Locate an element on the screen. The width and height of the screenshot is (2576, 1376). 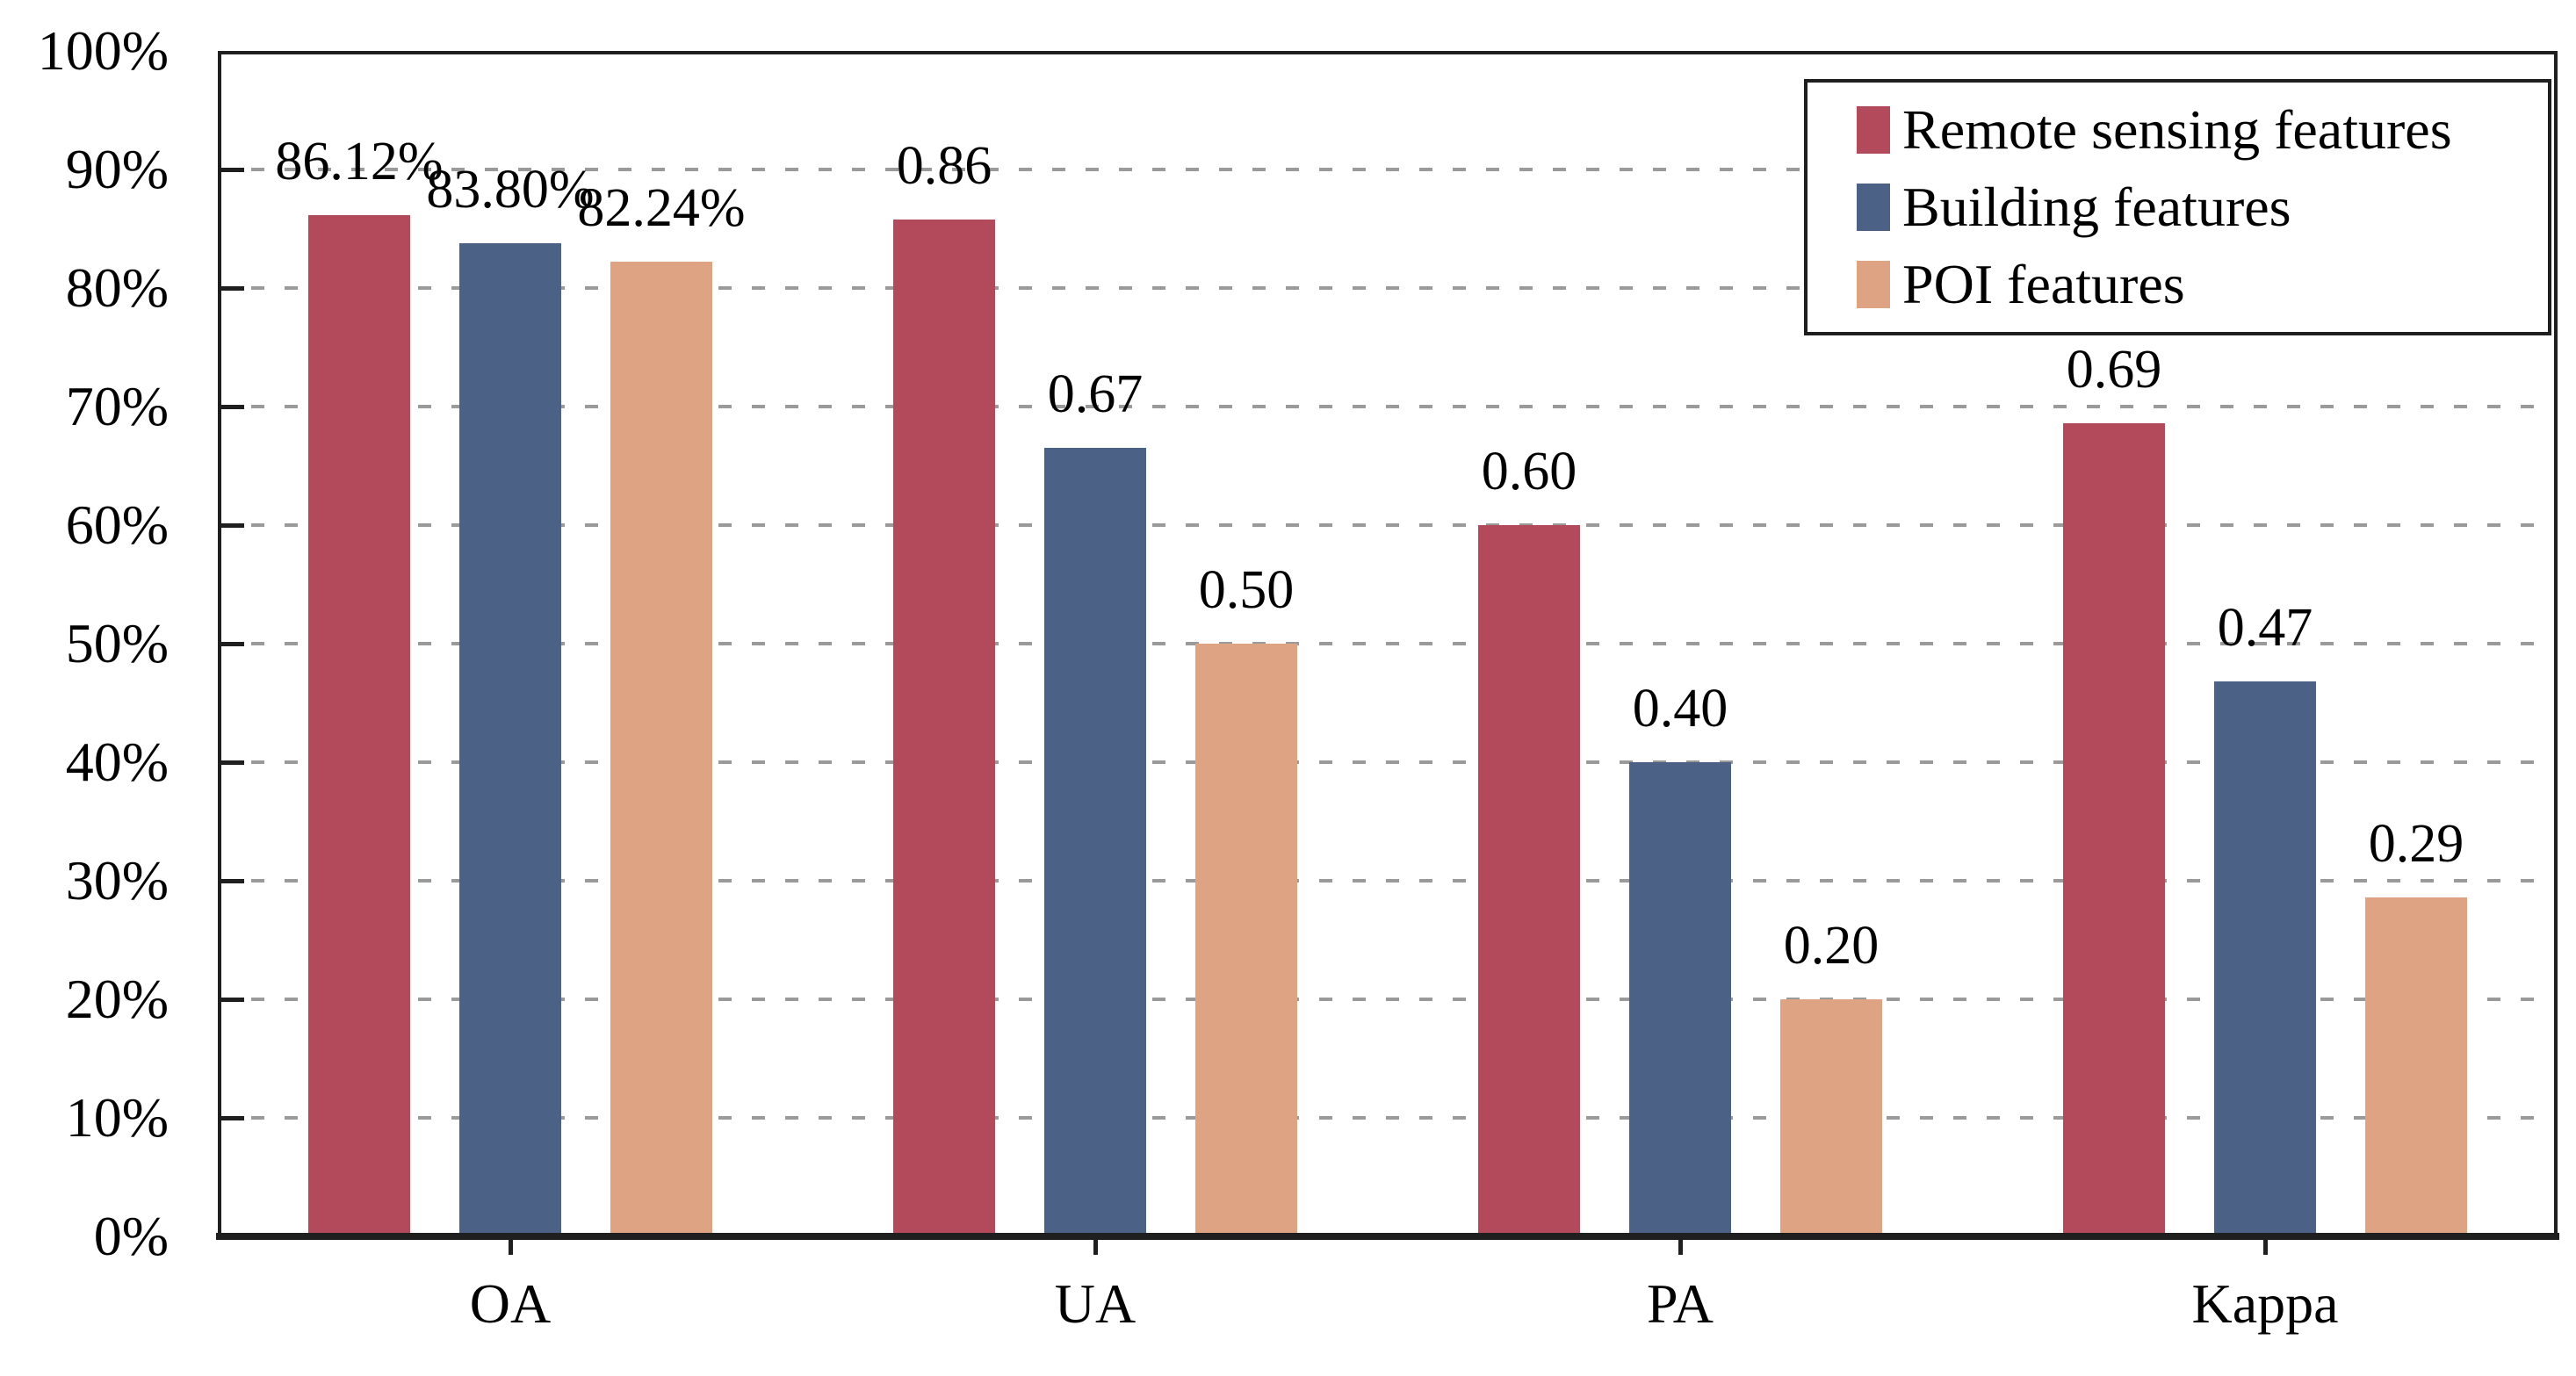
y-tick-label-40: 40% is located at coordinates (117, 762).